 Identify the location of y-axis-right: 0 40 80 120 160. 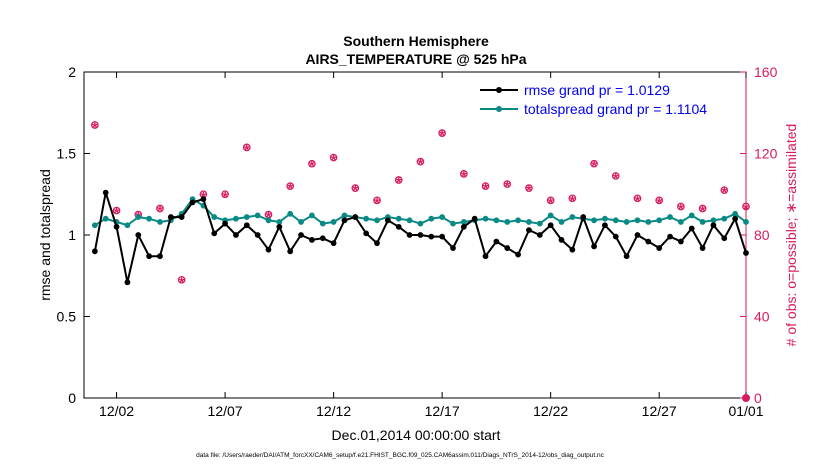
(759, 235).